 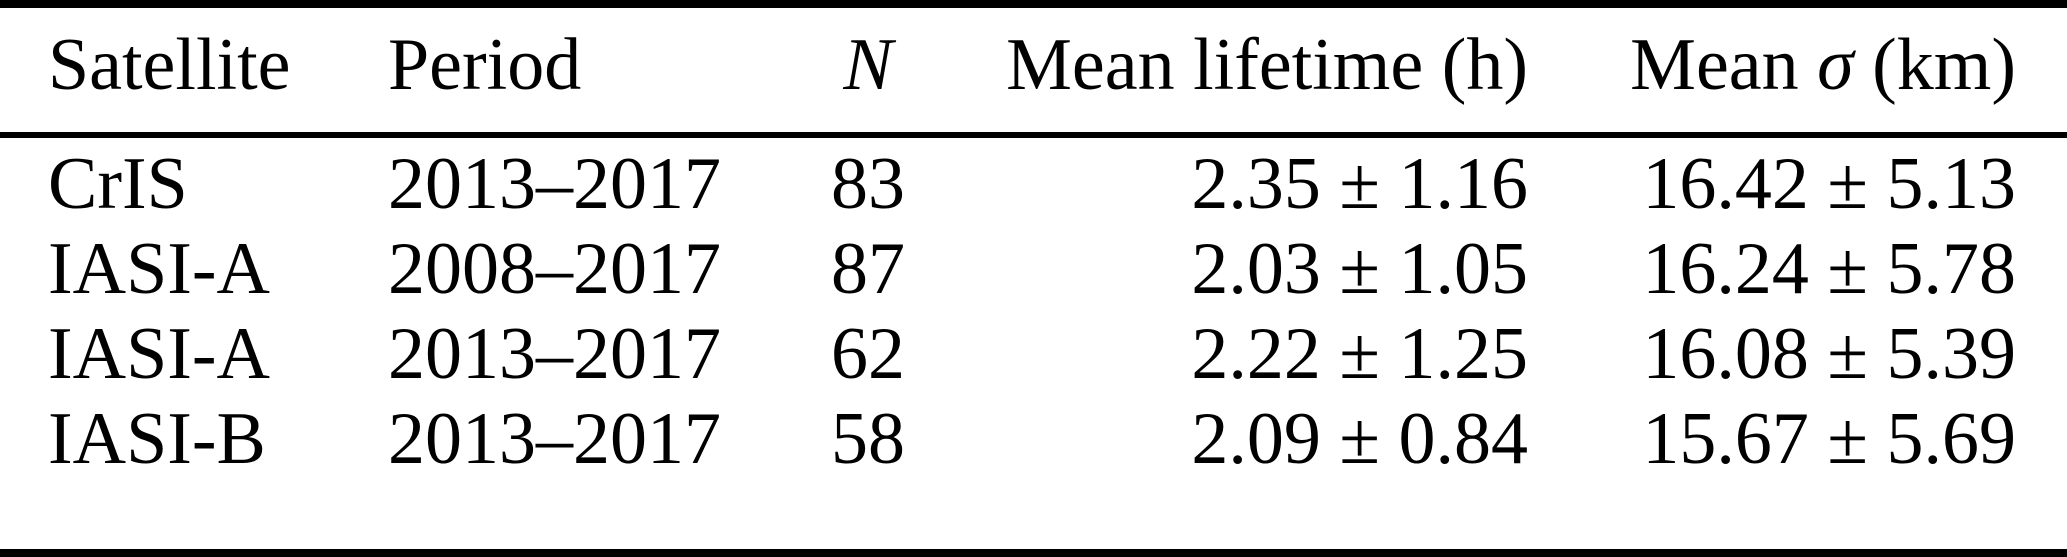 What do you see at coordinates (1359, 269) in the screenshot?
I see `cell-mean-lifetime: 2.03 ± 1.05` at bounding box center [1359, 269].